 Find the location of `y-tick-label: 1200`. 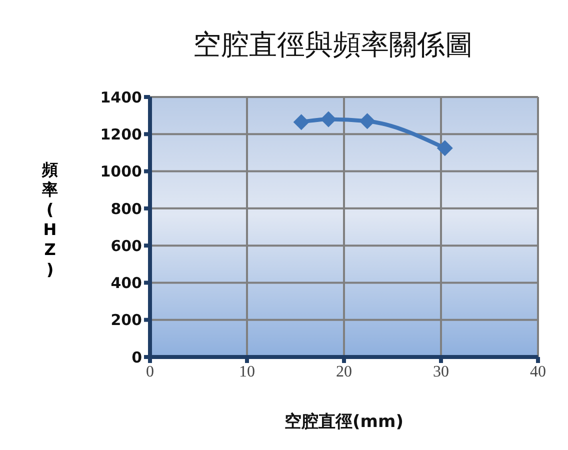

y-tick-label: 1200 is located at coordinates (121, 134).